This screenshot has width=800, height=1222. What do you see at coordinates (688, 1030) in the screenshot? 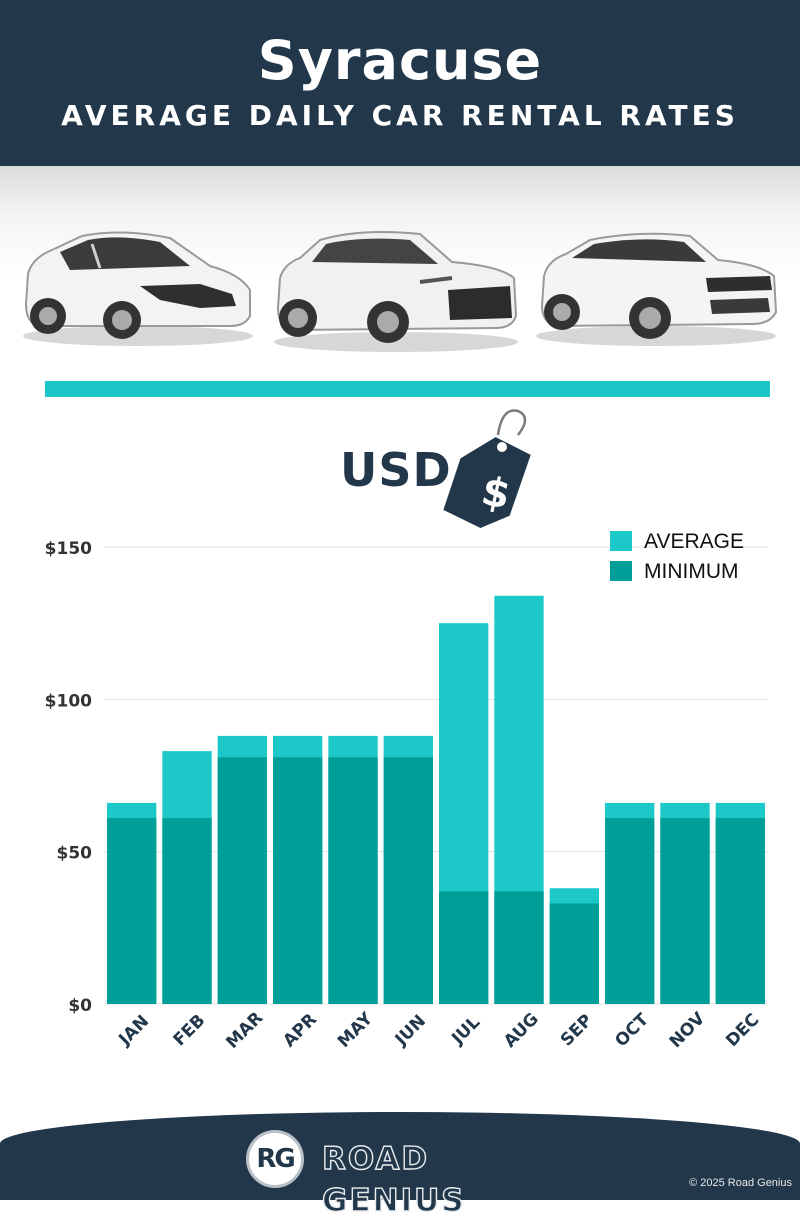
I see `x-tick-label: NOV` at bounding box center [688, 1030].